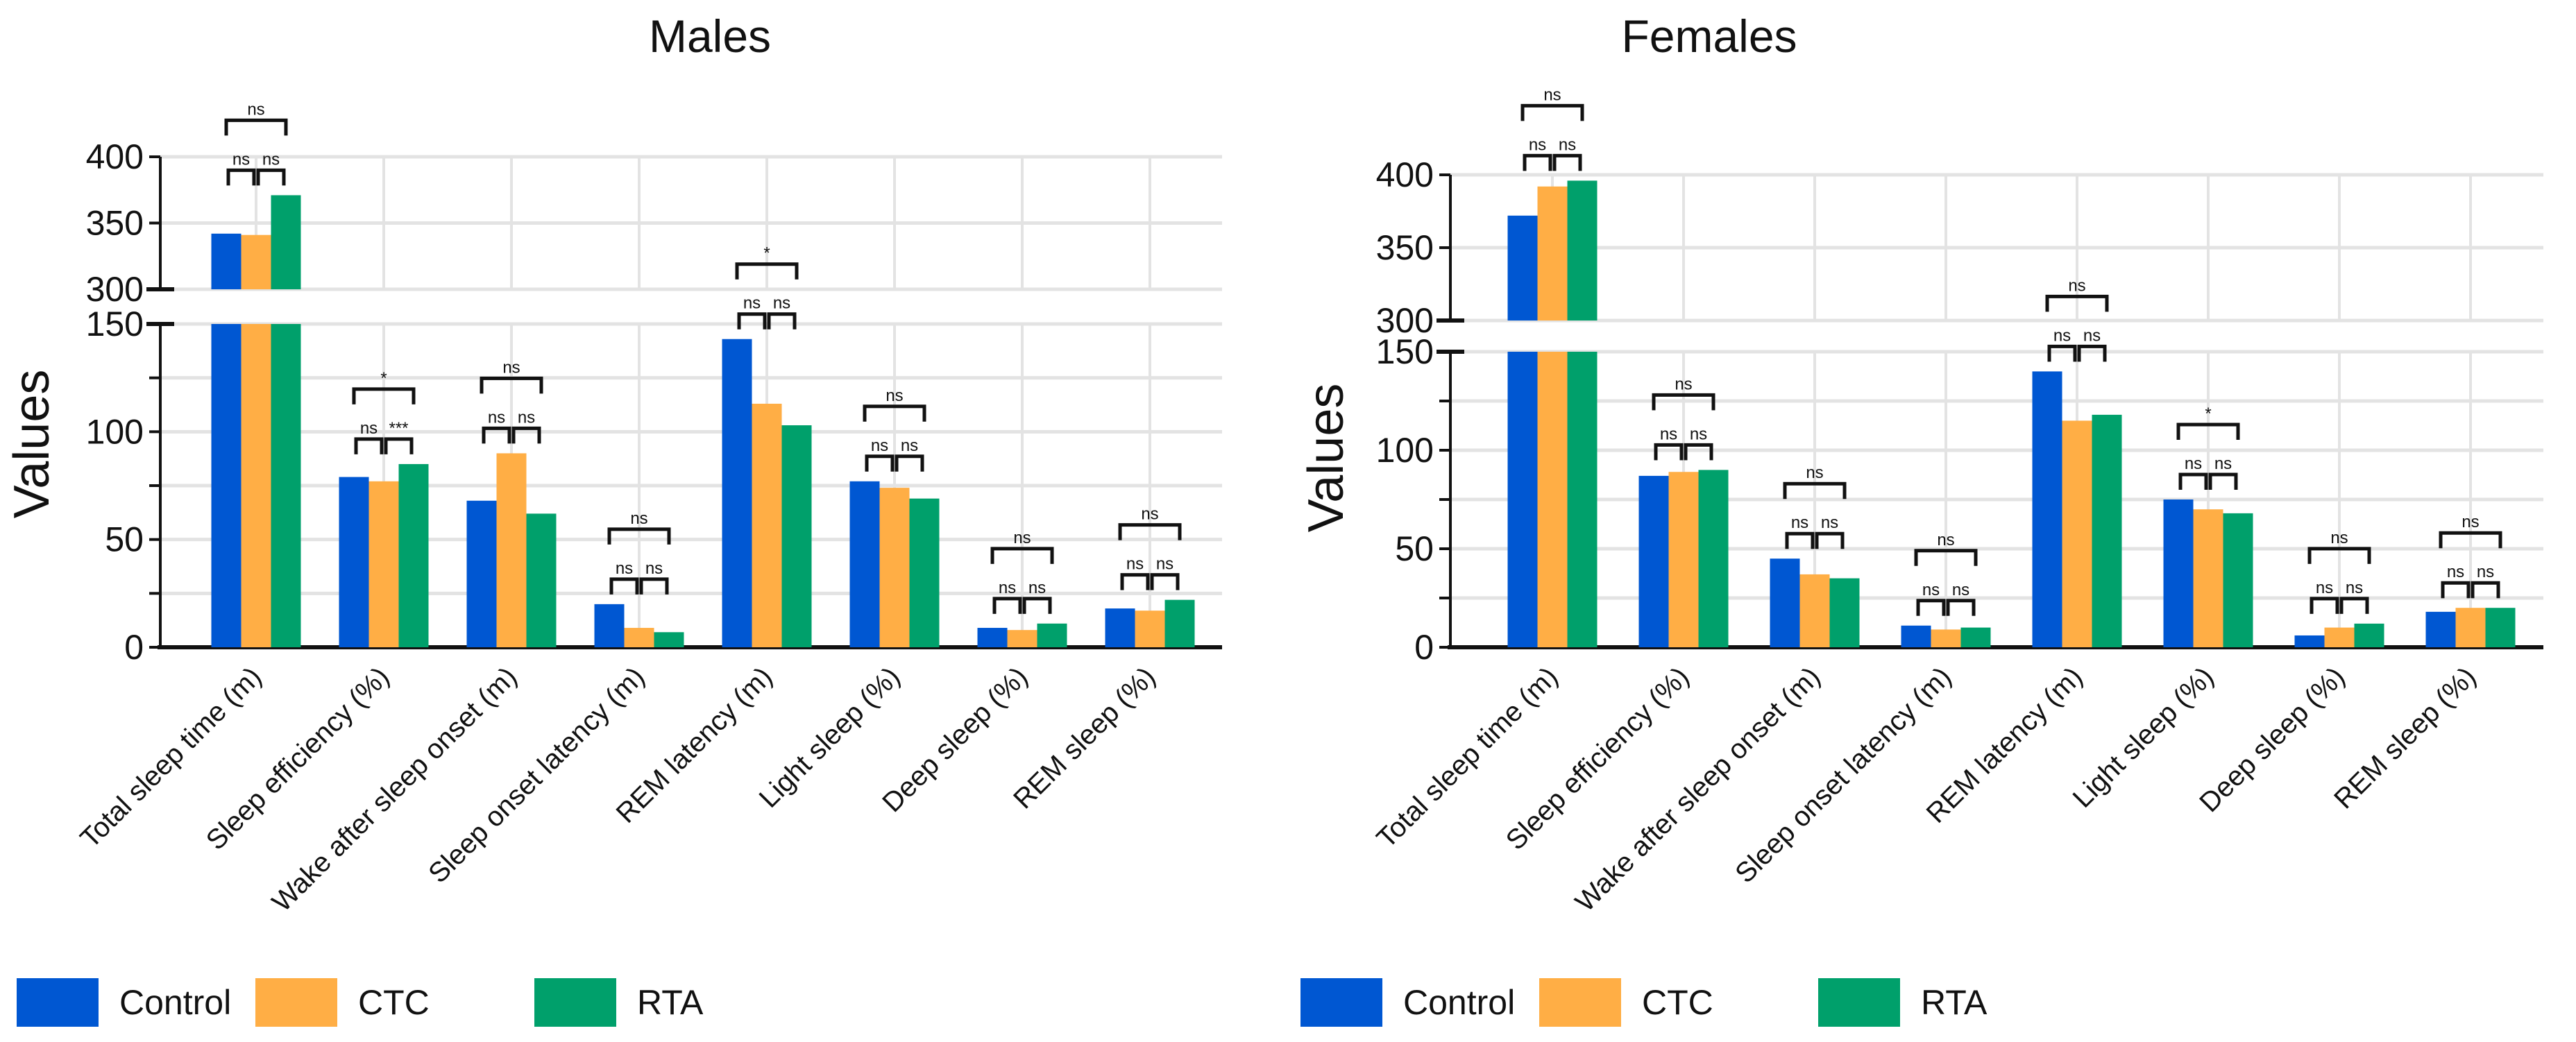  What do you see at coordinates (32, 444) in the screenshot?
I see `y-axis-label: Values` at bounding box center [32, 444].